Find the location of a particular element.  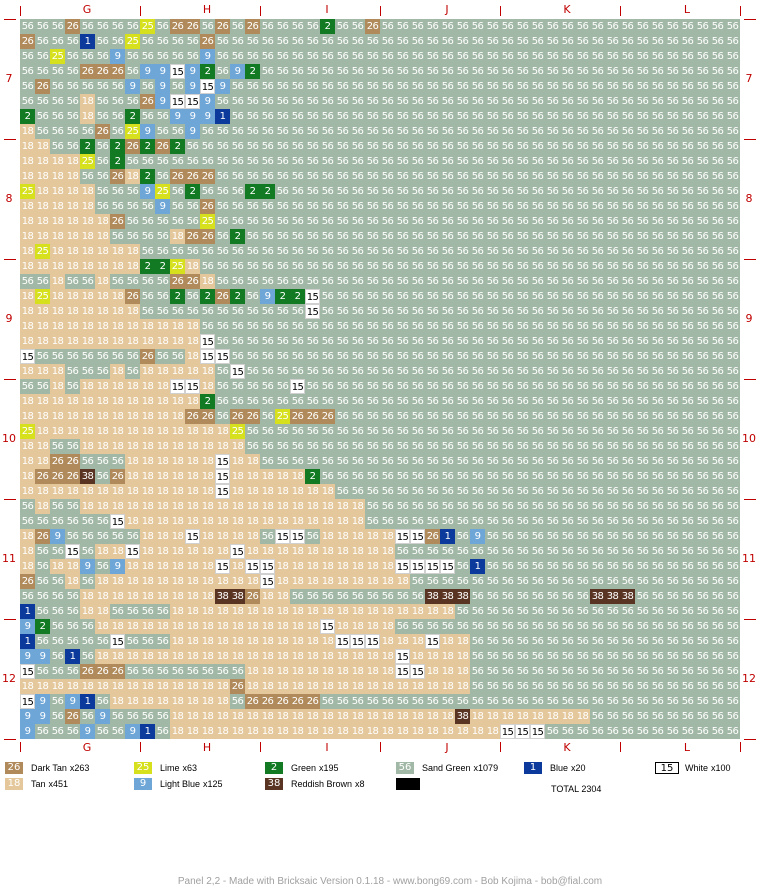

legend-color-count: x20 is located at coordinates (578, 768).